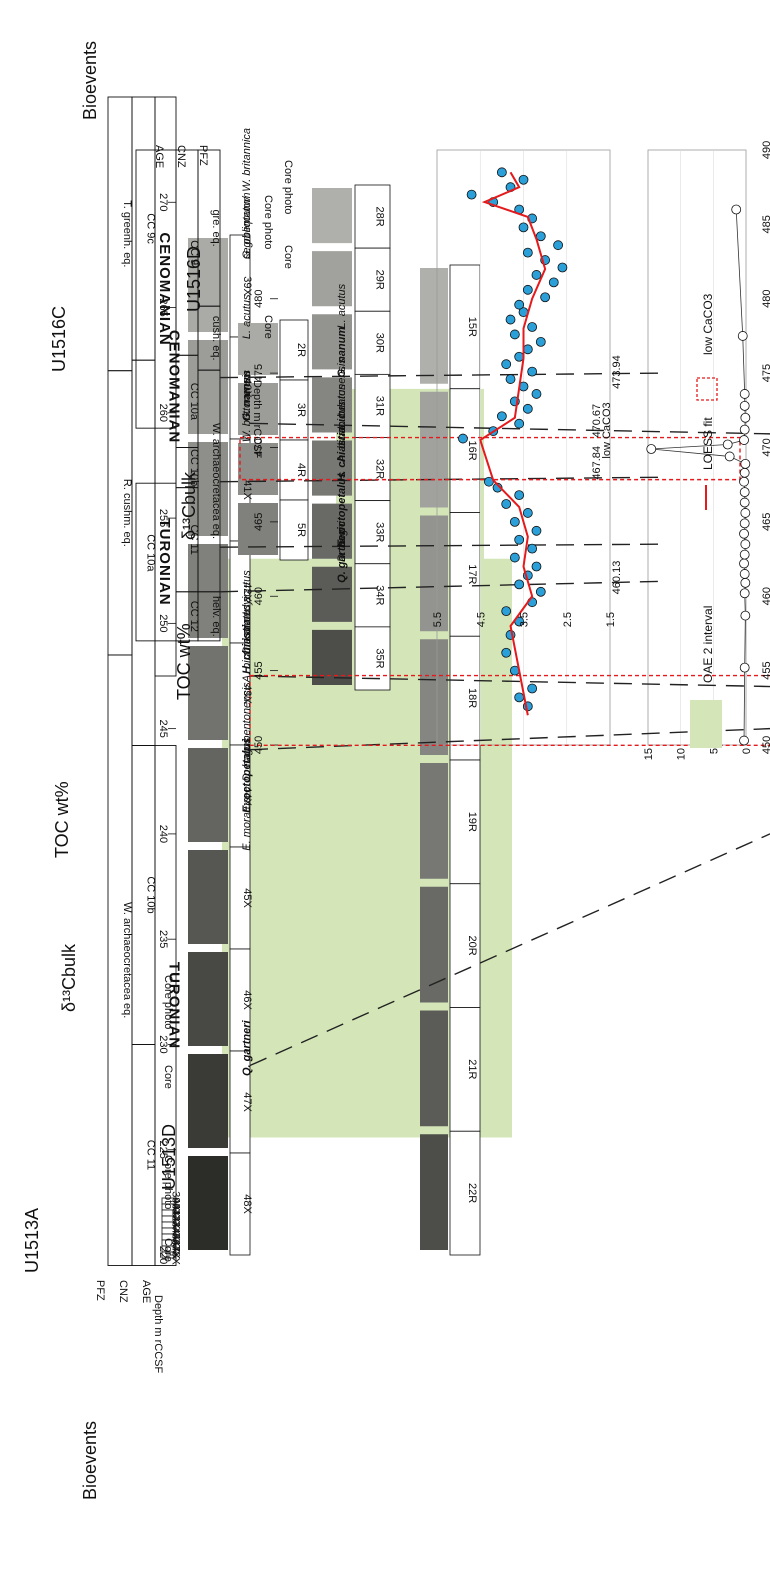 This screenshot has width=770, height=1588. I want to click on age-header-1516: AGE, so click(159, 156).